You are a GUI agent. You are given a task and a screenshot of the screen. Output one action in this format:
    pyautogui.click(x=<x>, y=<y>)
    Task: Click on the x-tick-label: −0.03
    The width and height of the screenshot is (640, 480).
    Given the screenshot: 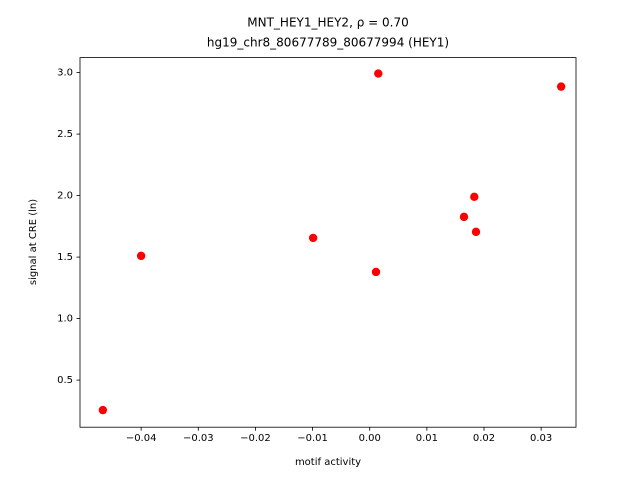 What is the action you would take?
    pyautogui.click(x=198, y=438)
    